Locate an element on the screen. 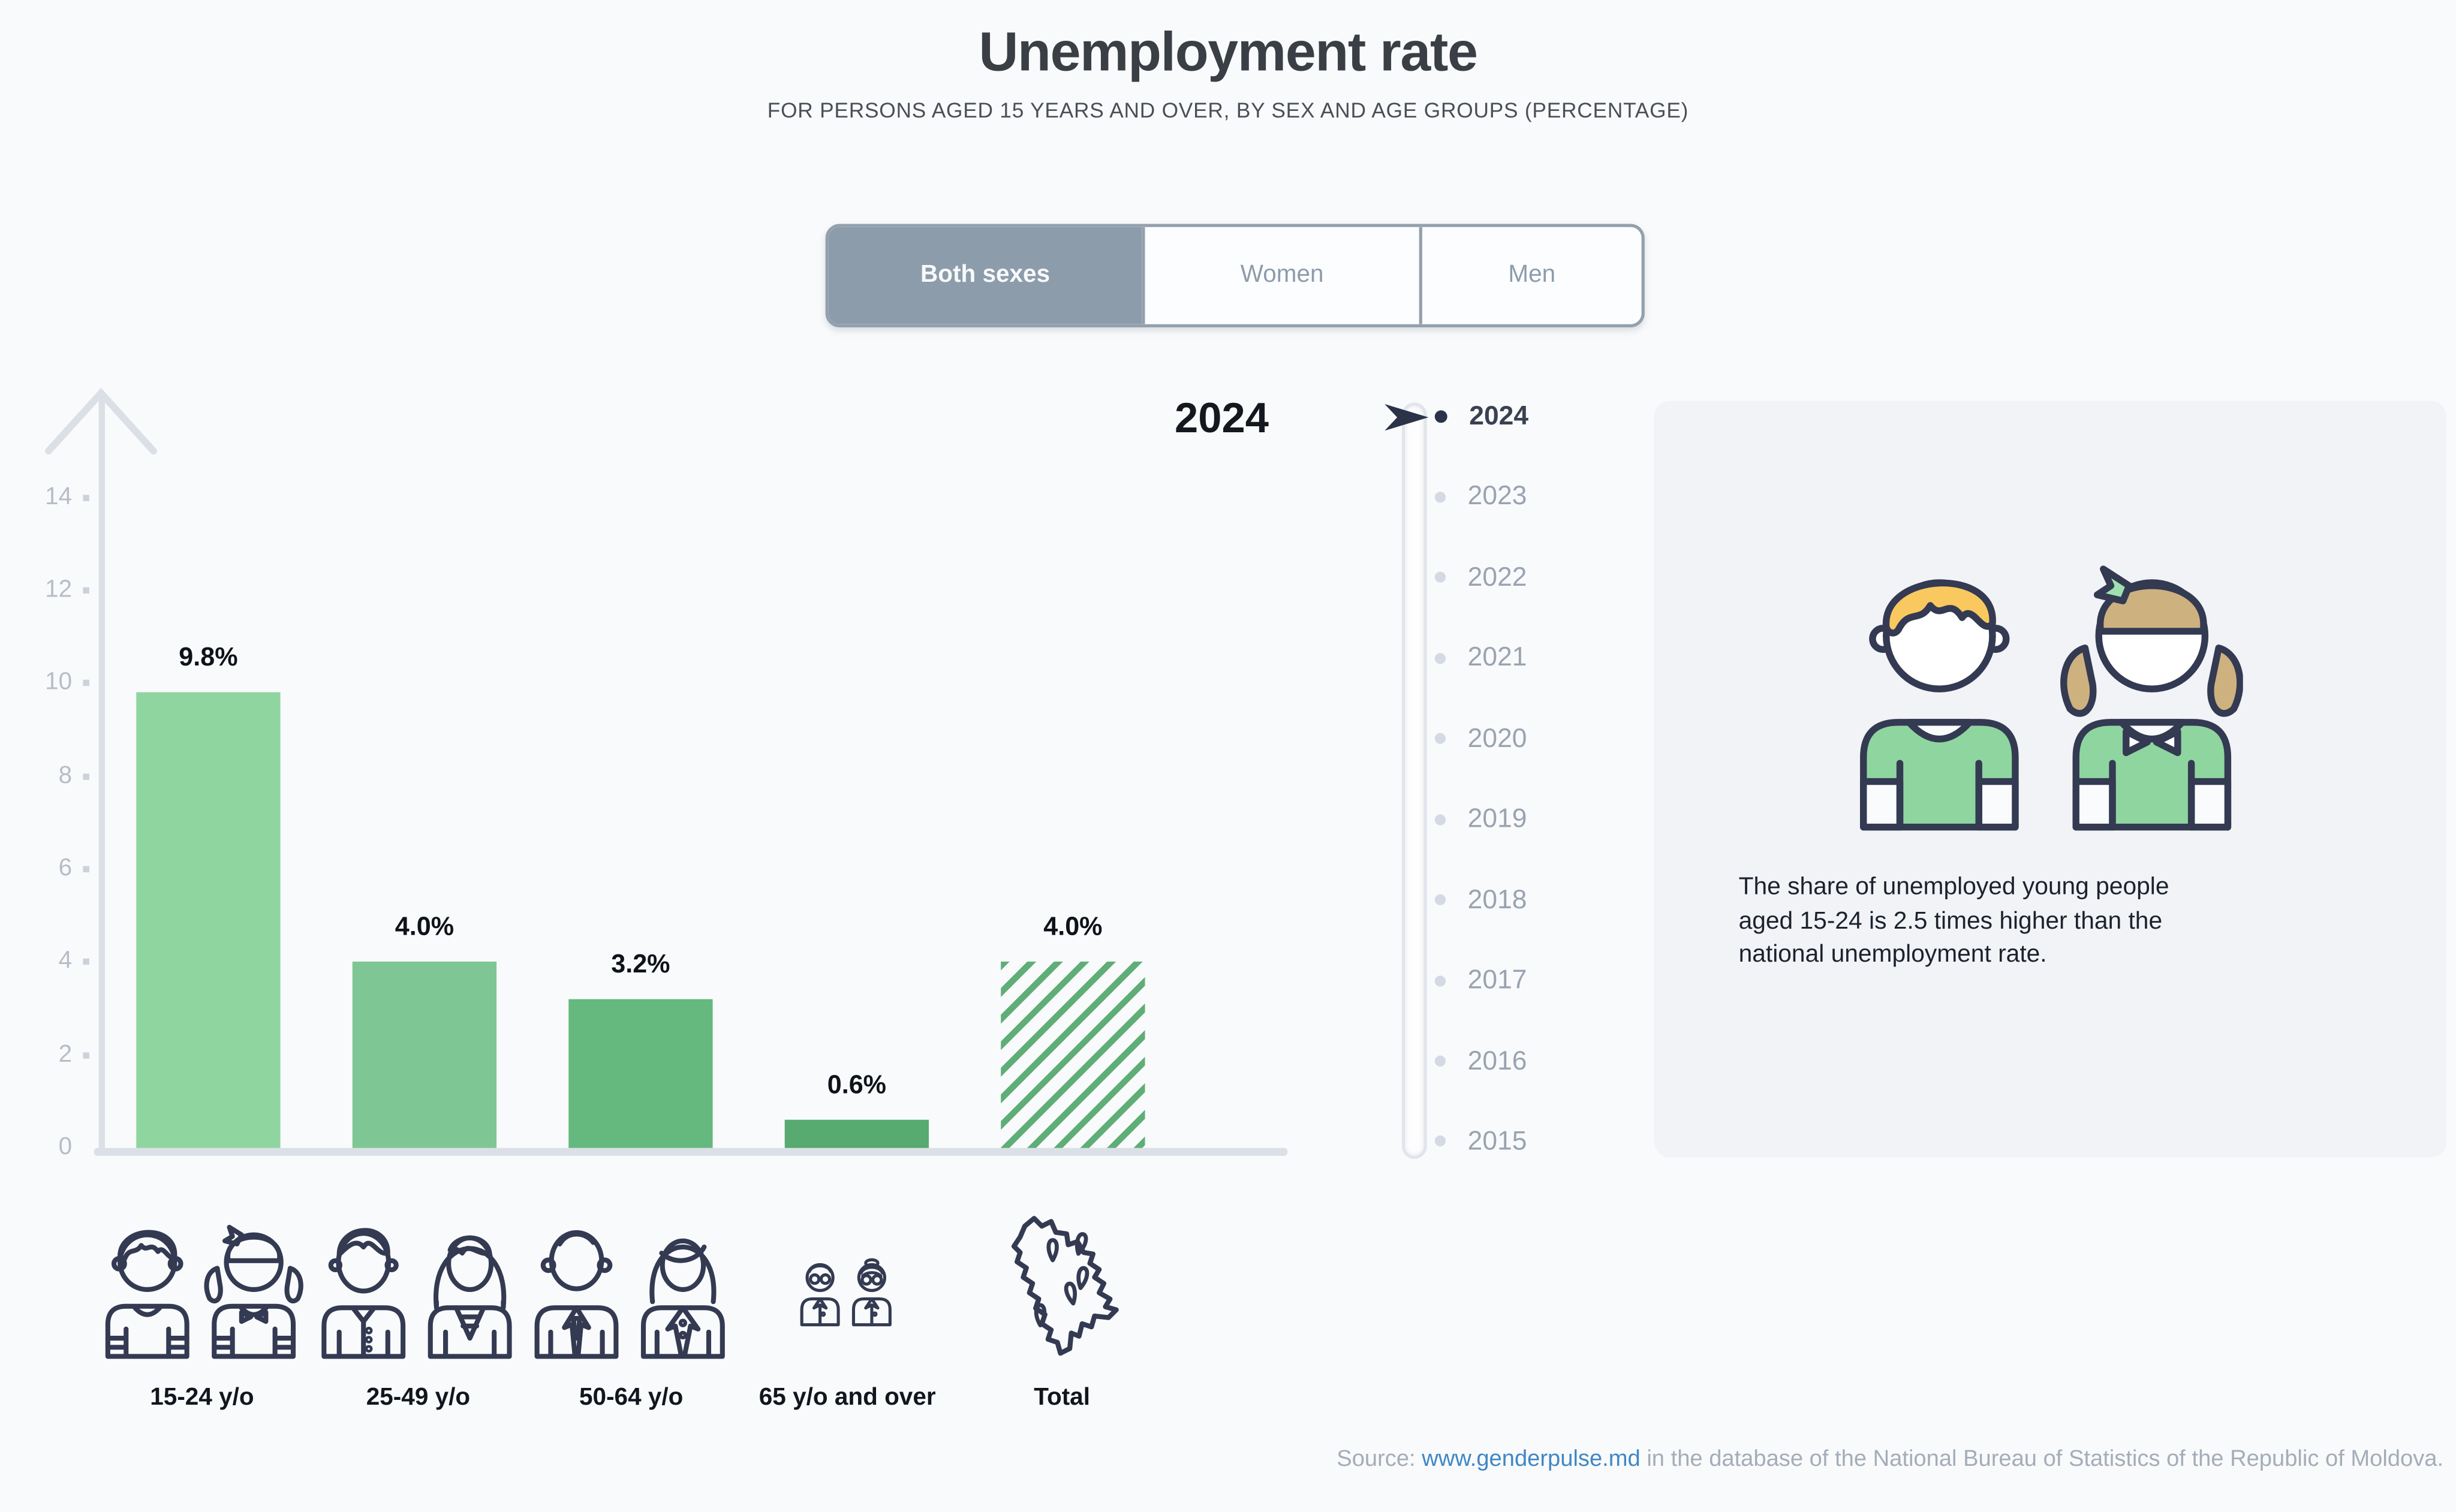  timeline-year-label: 2017 is located at coordinates (1497, 980).